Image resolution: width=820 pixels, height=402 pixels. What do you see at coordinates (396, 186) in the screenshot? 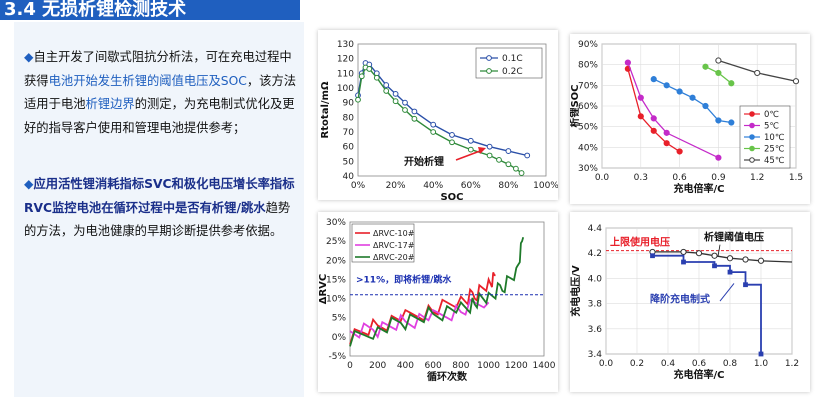
I see `x-tick-label: 20%` at bounding box center [396, 186].